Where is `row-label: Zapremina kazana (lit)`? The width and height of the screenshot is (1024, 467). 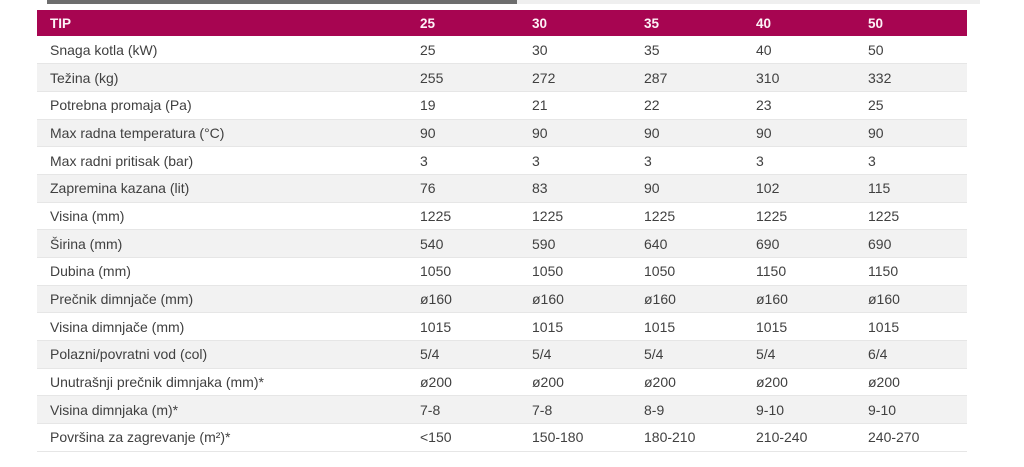 row-label: Zapremina kazana (lit) is located at coordinates (222, 188).